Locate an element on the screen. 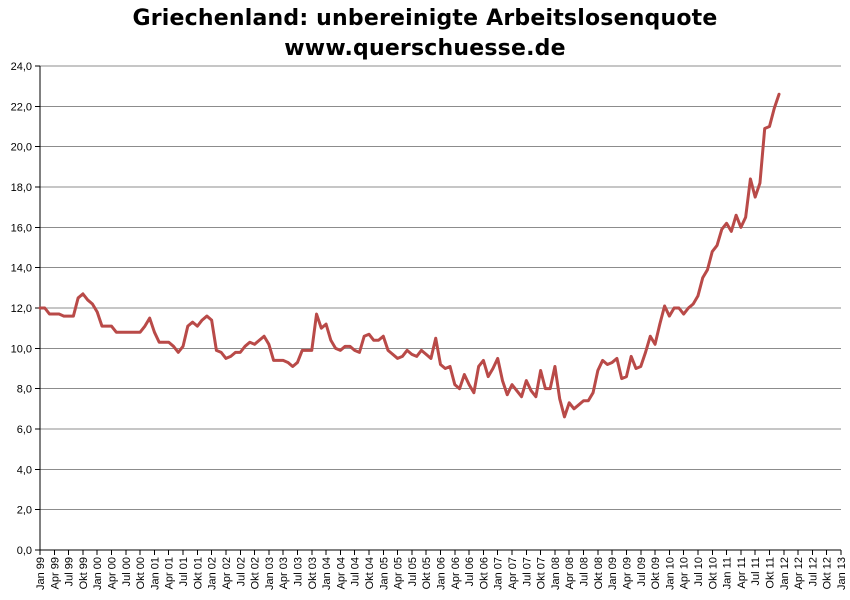 Image resolution: width=850 pixels, height=600 pixels. x-tick-label: Jan 13 is located at coordinates (842, 573).